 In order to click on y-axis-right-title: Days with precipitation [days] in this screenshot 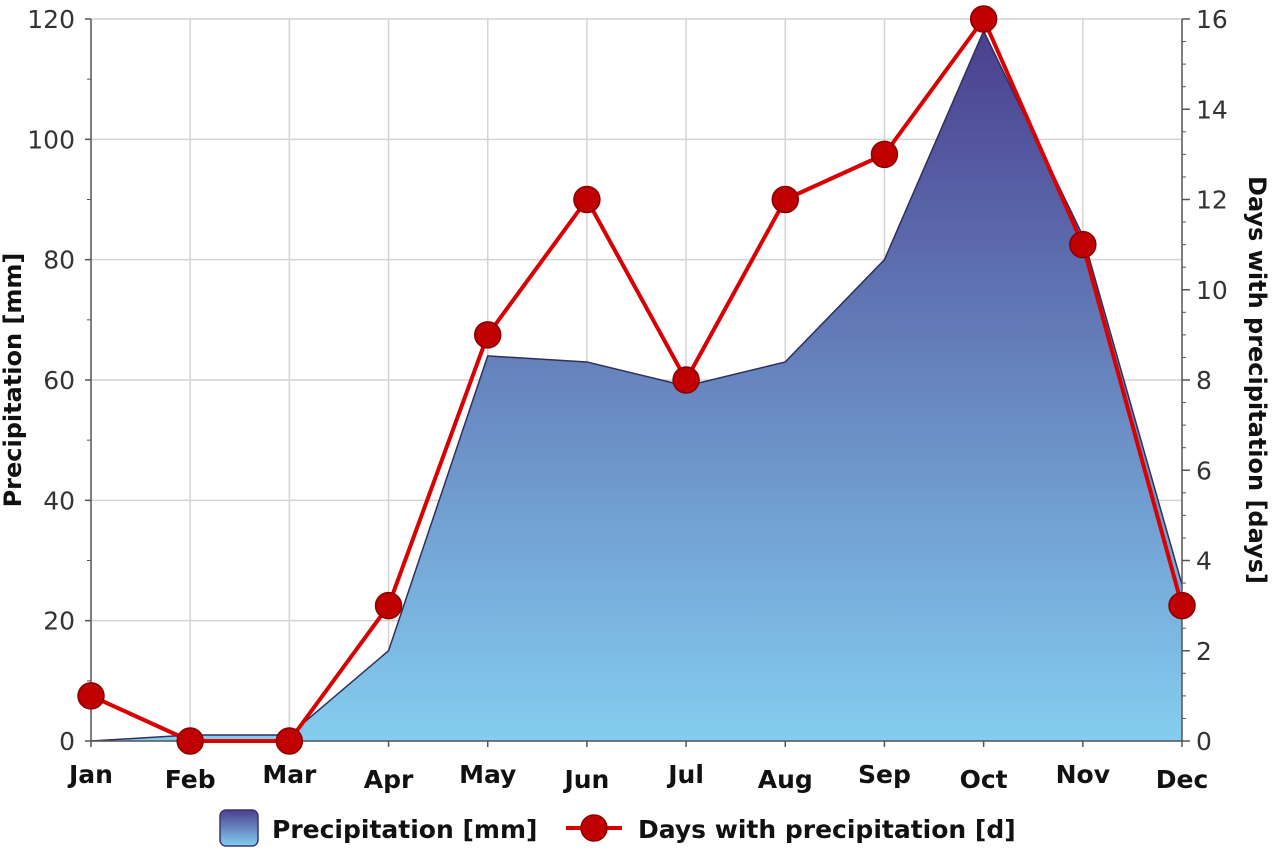, I will do `click(1257, 380)`.